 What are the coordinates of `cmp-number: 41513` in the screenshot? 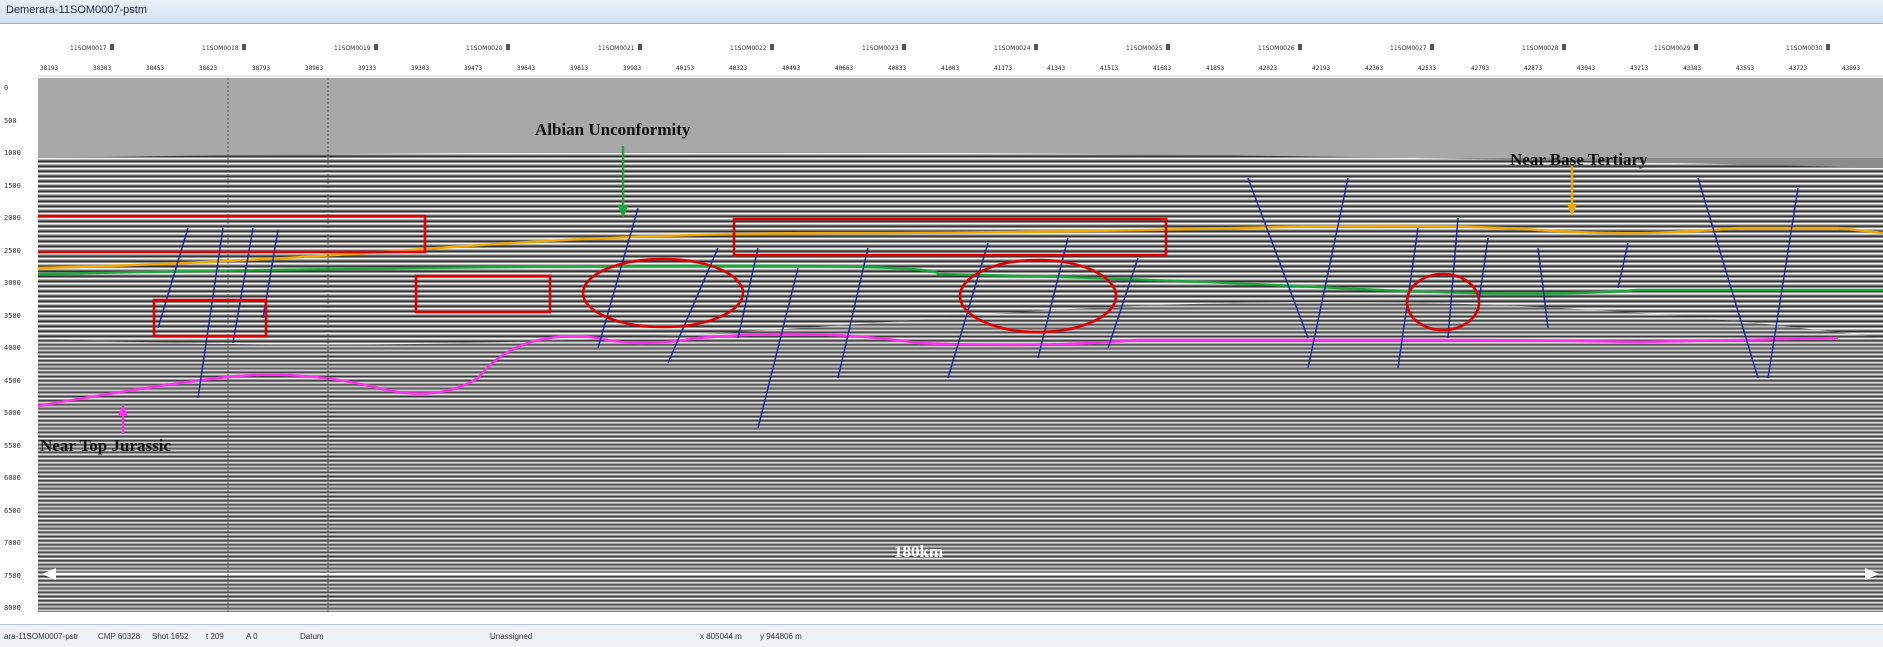 It's located at (1109, 68).